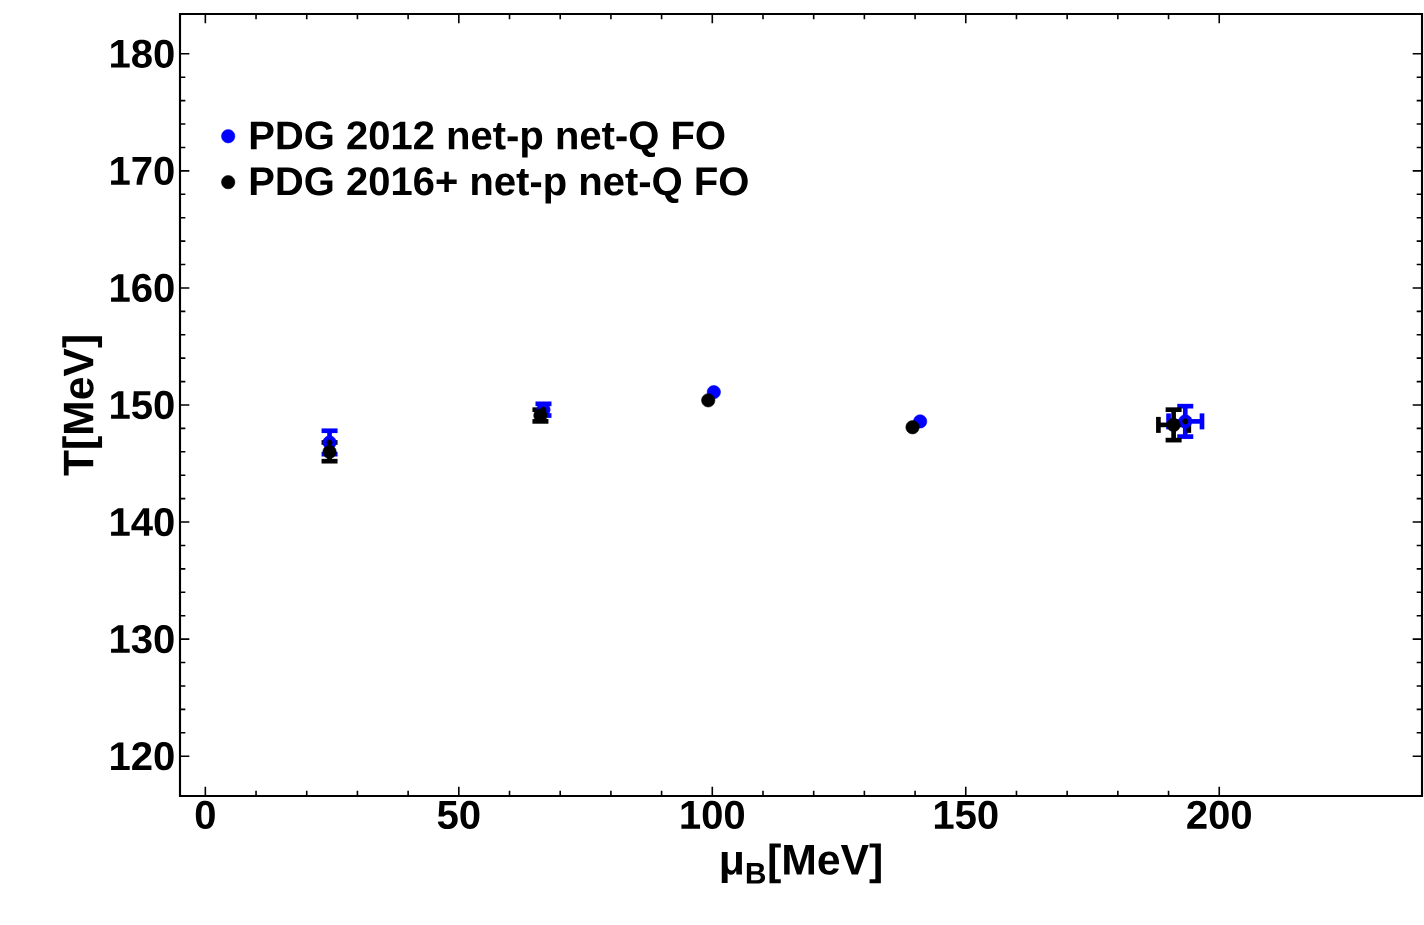 This screenshot has height=925, width=1424. What do you see at coordinates (205, 815) in the screenshot?
I see `x-tick-label: 0` at bounding box center [205, 815].